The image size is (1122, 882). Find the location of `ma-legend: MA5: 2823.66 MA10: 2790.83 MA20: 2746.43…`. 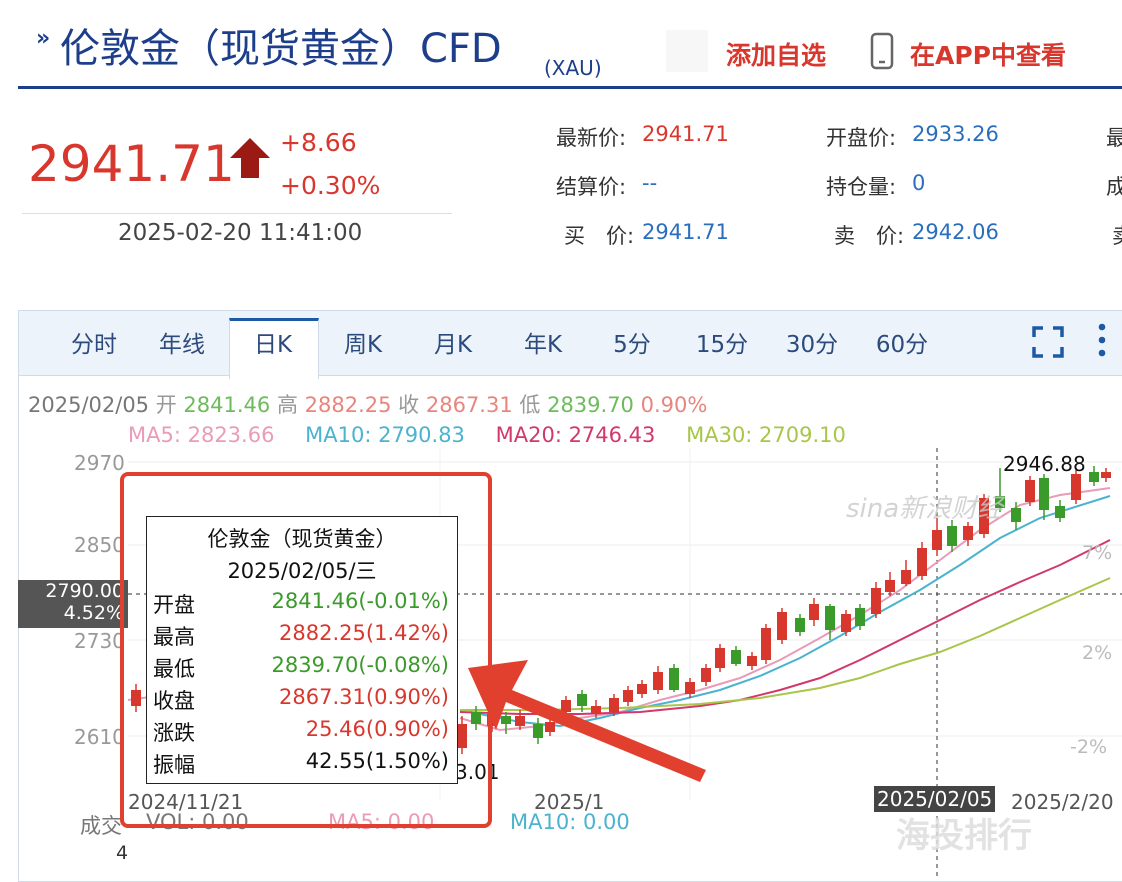

ma-legend: MA5: 2823.66 MA10: 2790.83 MA20: 2746.43… is located at coordinates (487, 435).